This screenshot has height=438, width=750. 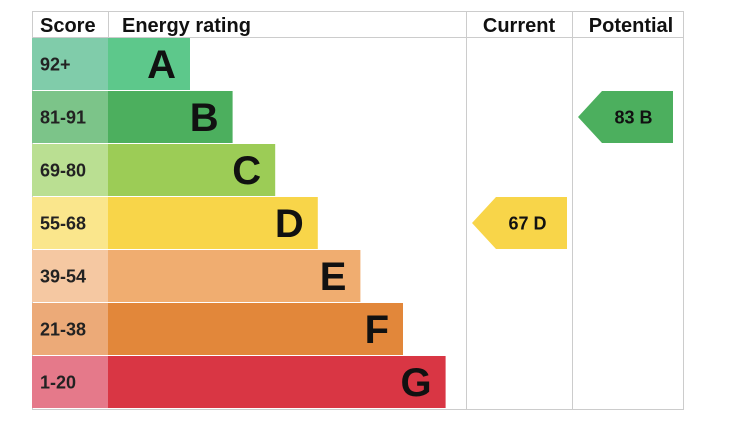 I want to click on rating-letter-c: C, so click(x=246, y=171).